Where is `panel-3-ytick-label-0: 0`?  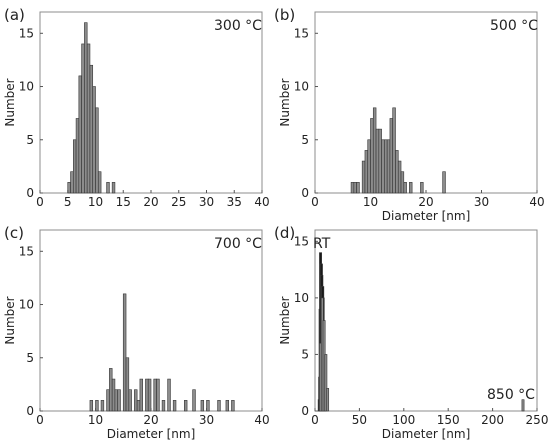
panel-3-ytick-label-0: 0 is located at coordinates (30, 411).